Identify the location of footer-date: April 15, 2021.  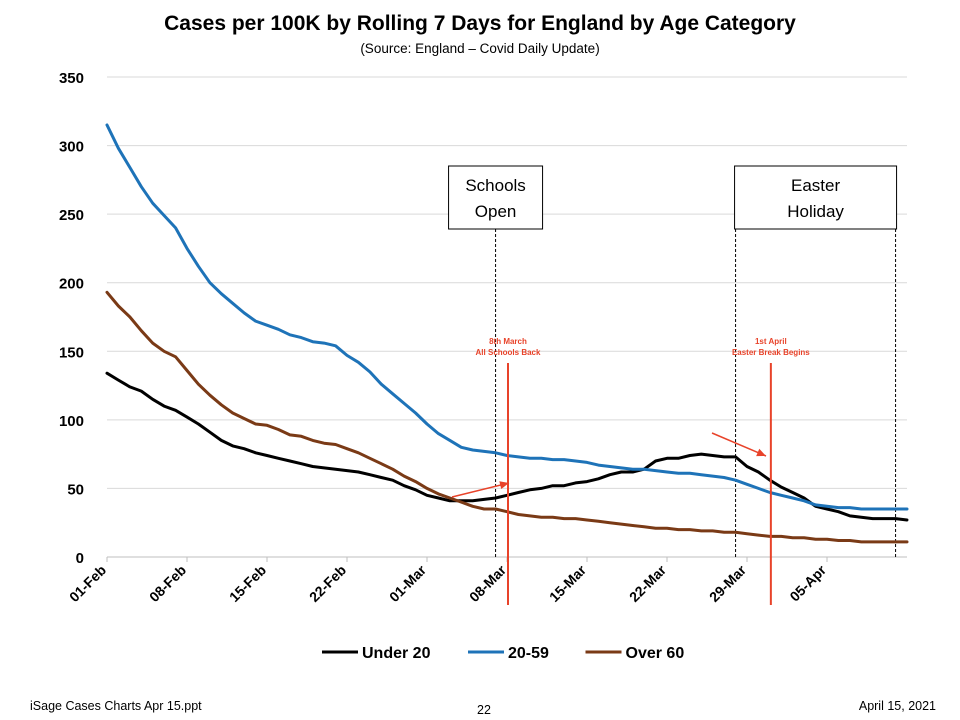
(897, 706).